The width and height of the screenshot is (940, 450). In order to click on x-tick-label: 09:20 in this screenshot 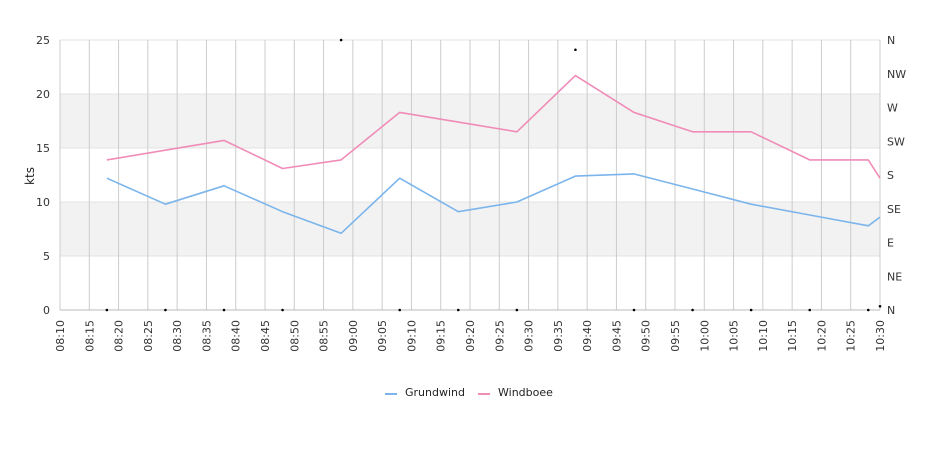, I will do `click(470, 336)`.